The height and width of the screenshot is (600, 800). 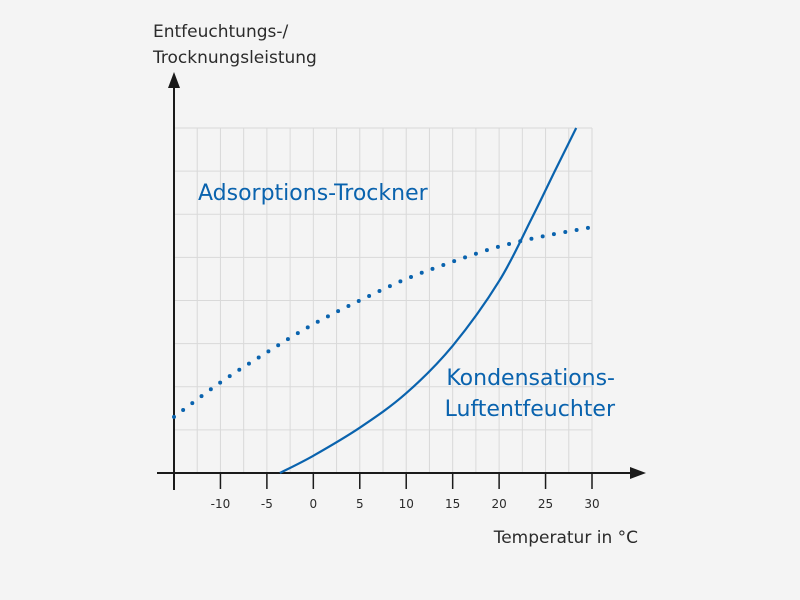 I want to click on x-tick-label: -5, so click(x=267, y=504).